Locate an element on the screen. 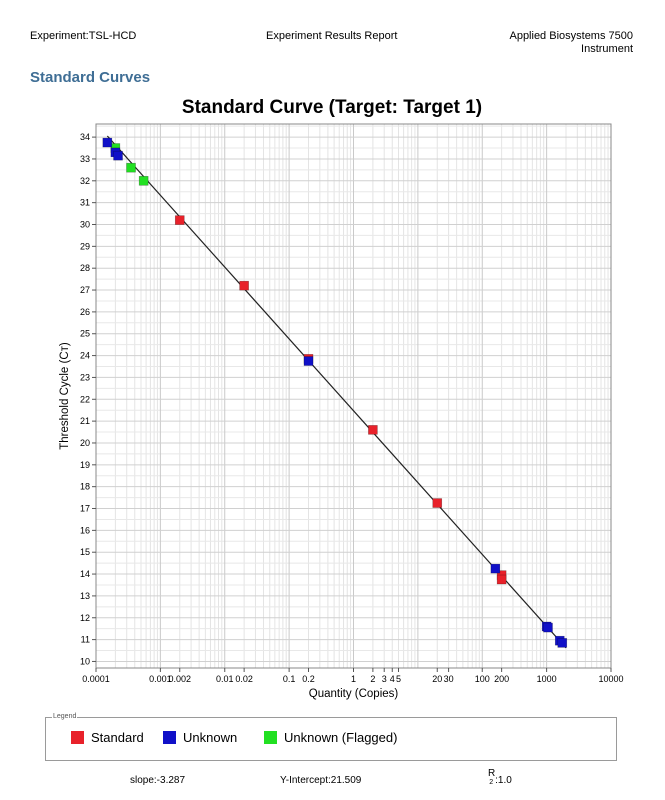  r-squared-label: R is located at coordinates (492, 773).